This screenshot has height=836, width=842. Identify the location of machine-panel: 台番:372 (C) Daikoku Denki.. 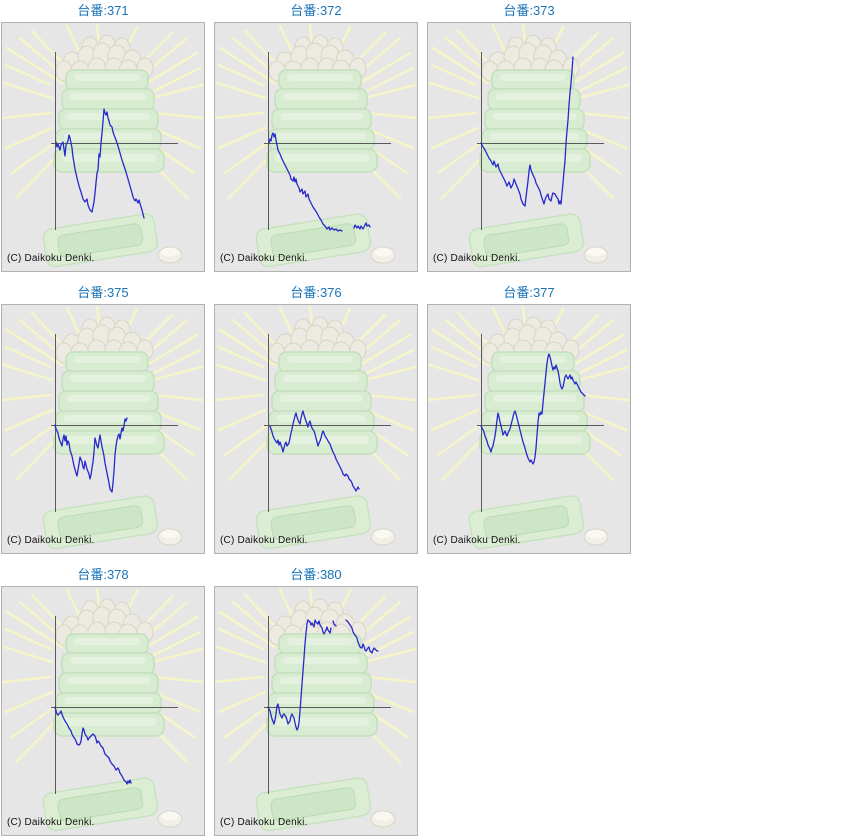
(316, 137).